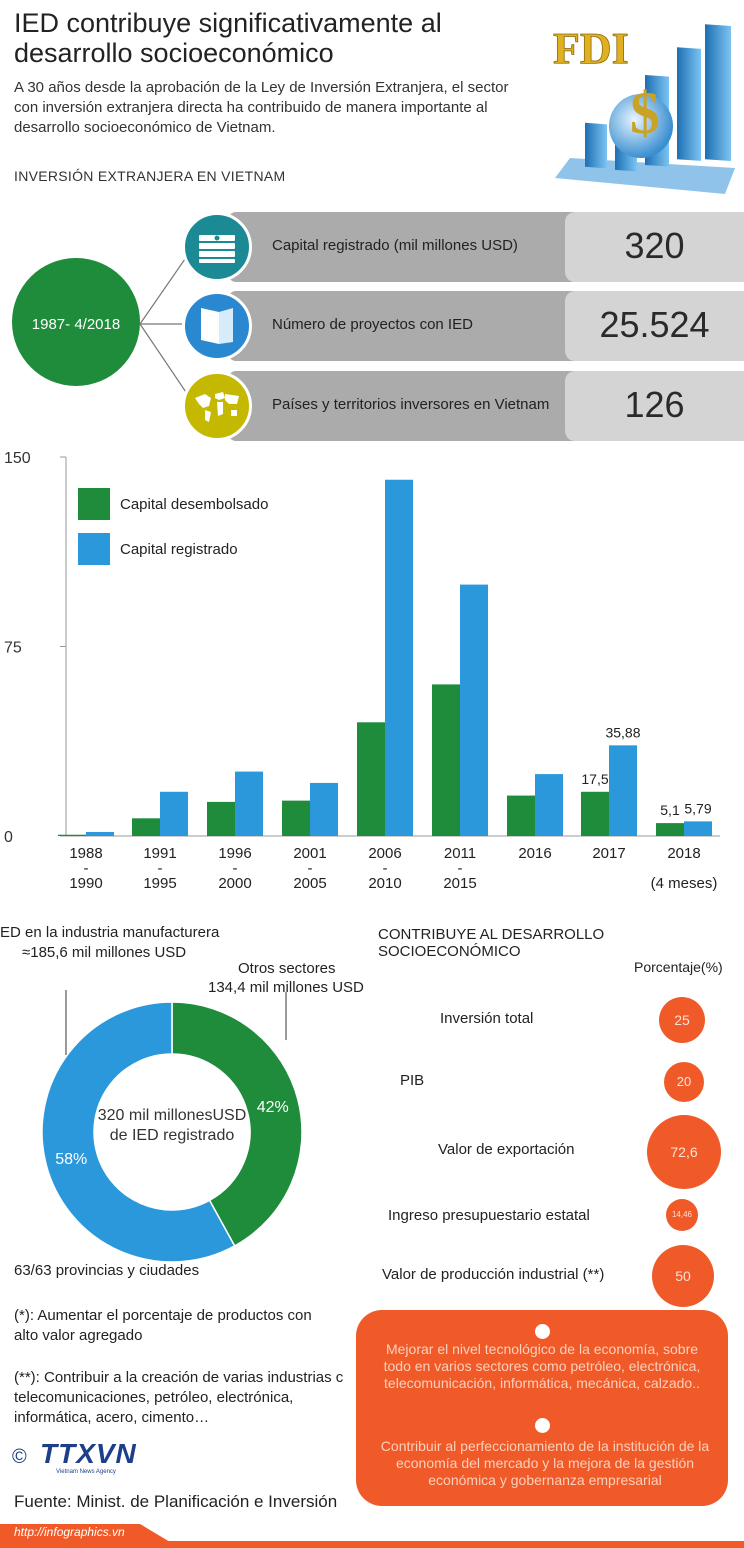  What do you see at coordinates (19, 1457) in the screenshot?
I see `copyright-symbol: ©` at bounding box center [19, 1457].